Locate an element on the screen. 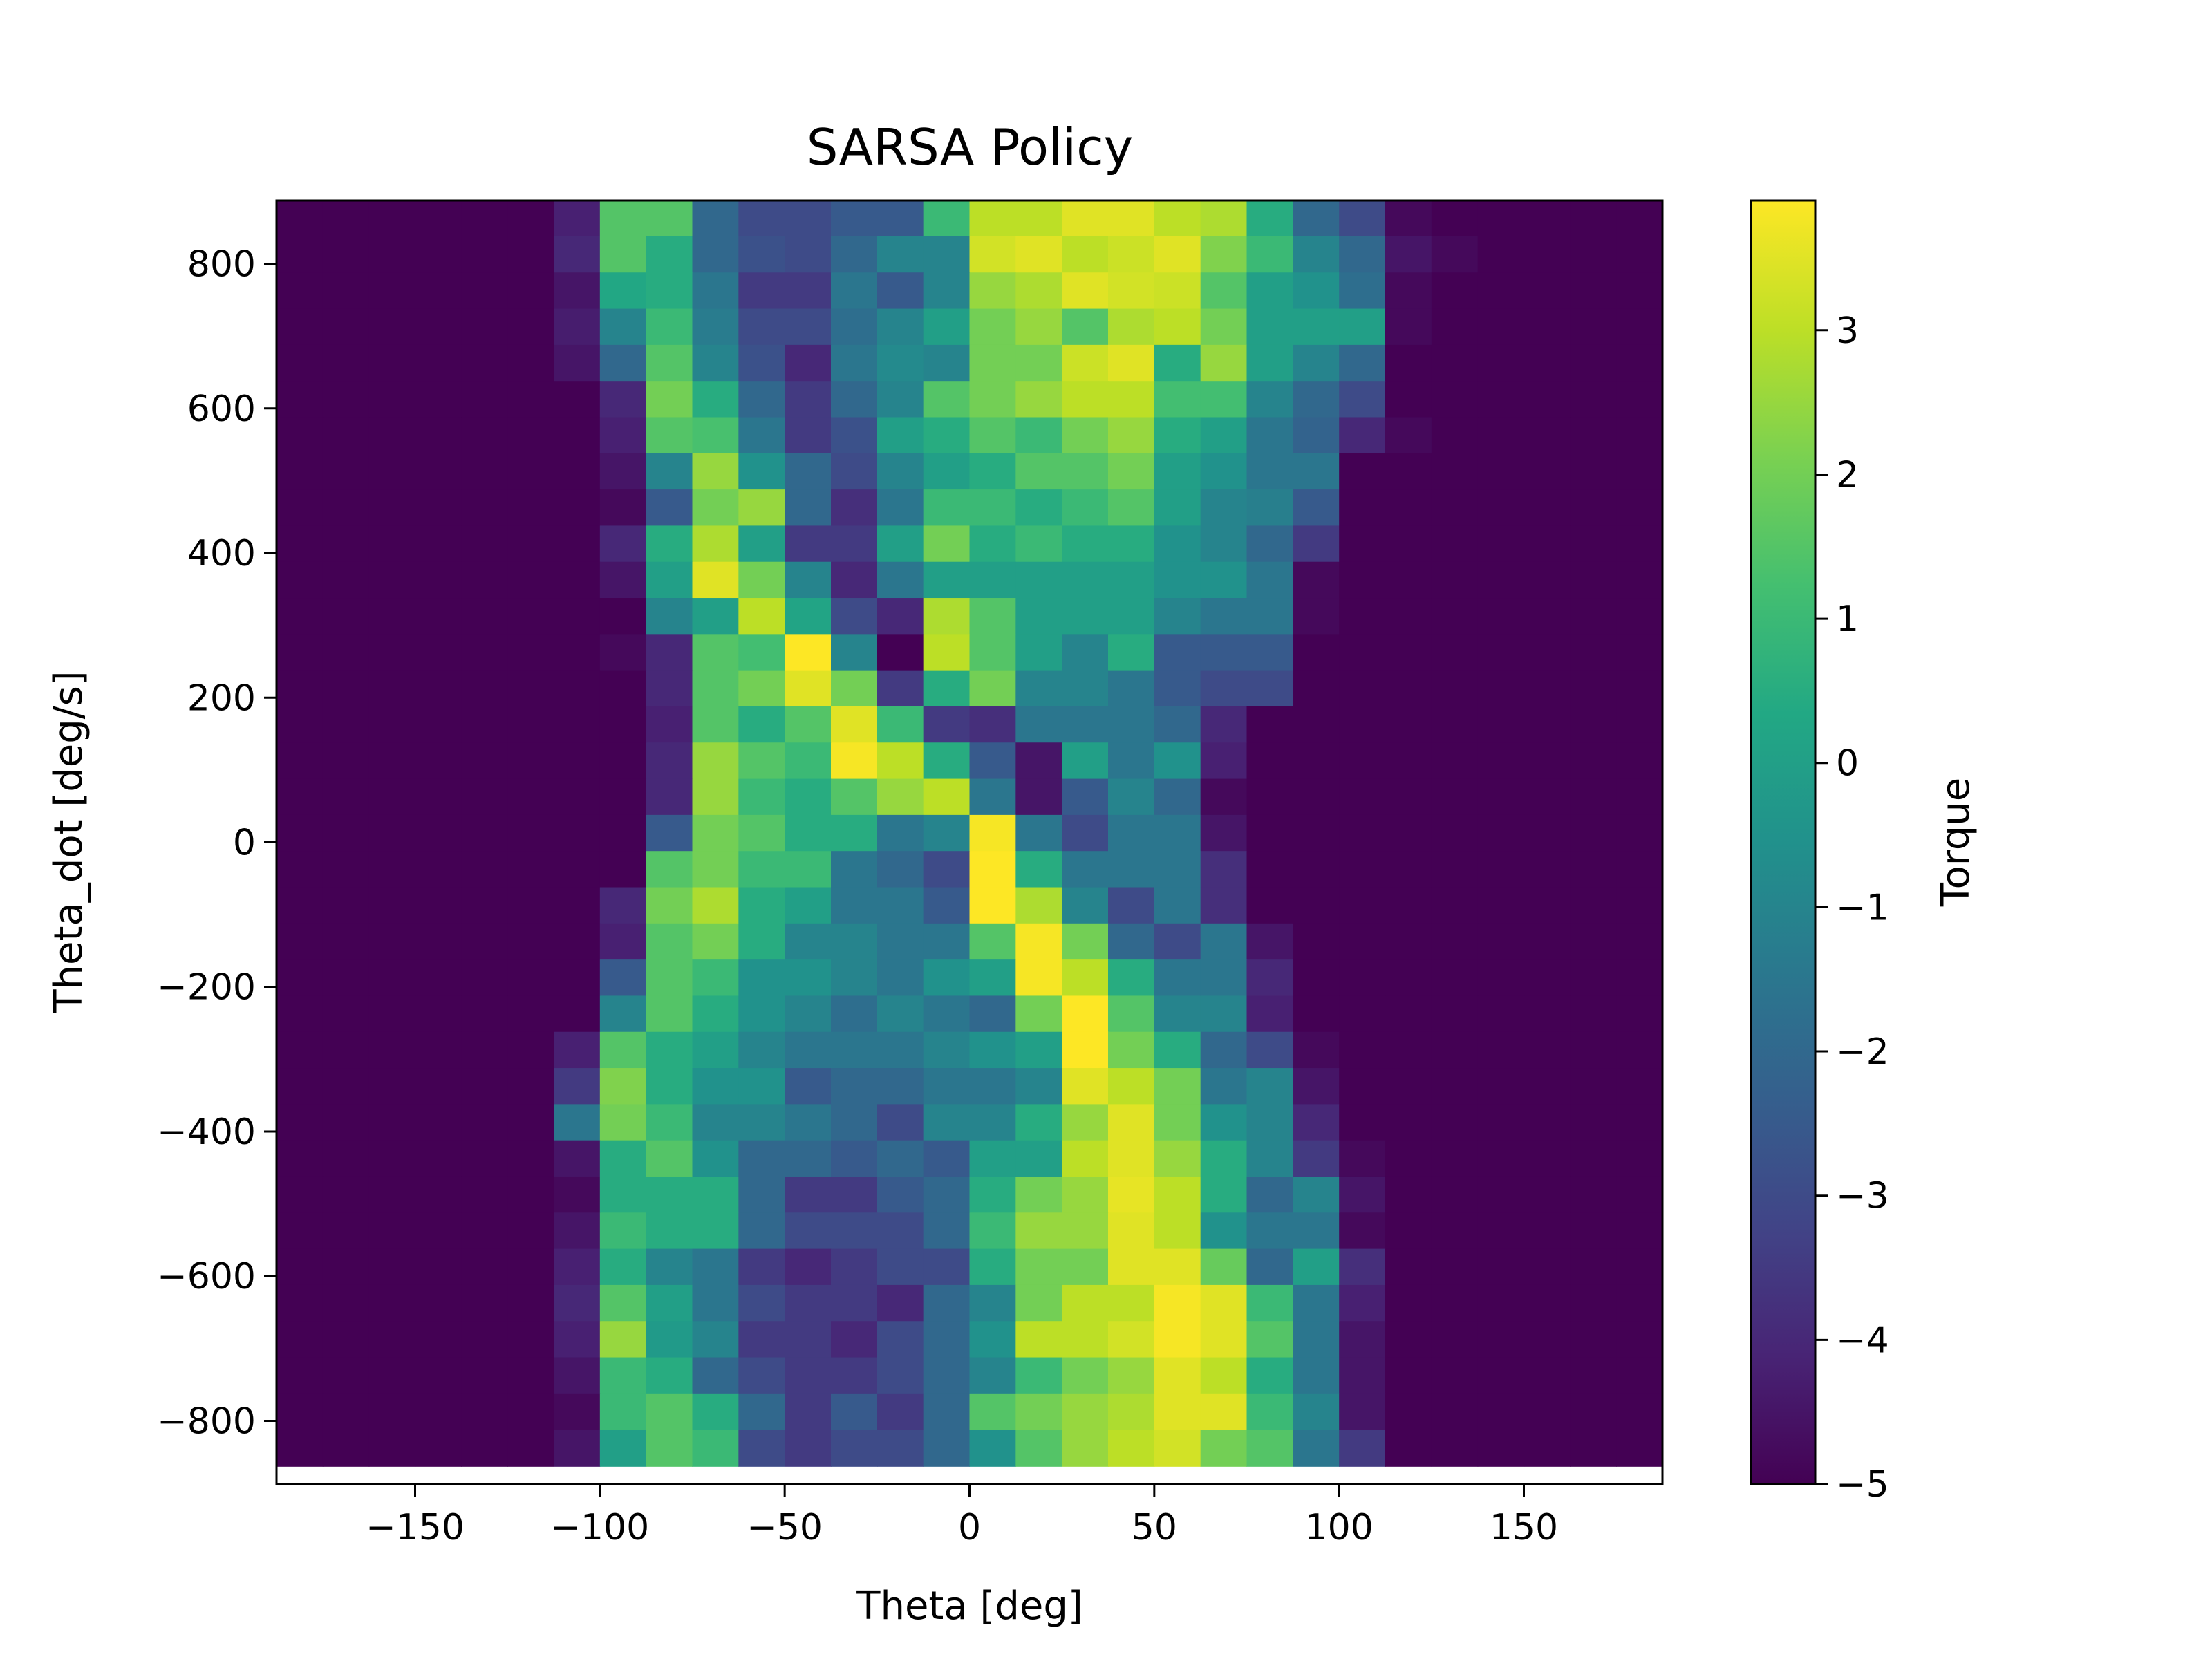 The width and height of the screenshot is (2212, 1659). colorbar-tick-label: 2 is located at coordinates (1848, 475).